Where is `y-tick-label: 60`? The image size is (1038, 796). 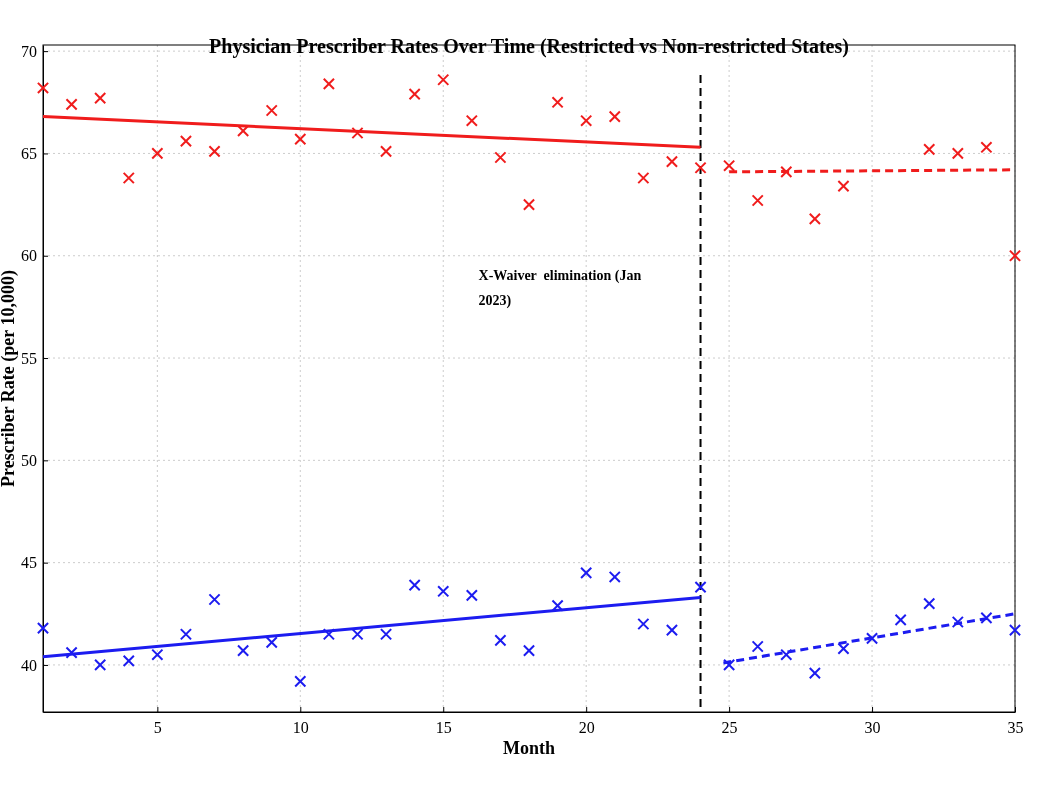
y-tick-label: 60 is located at coordinates (29, 256).